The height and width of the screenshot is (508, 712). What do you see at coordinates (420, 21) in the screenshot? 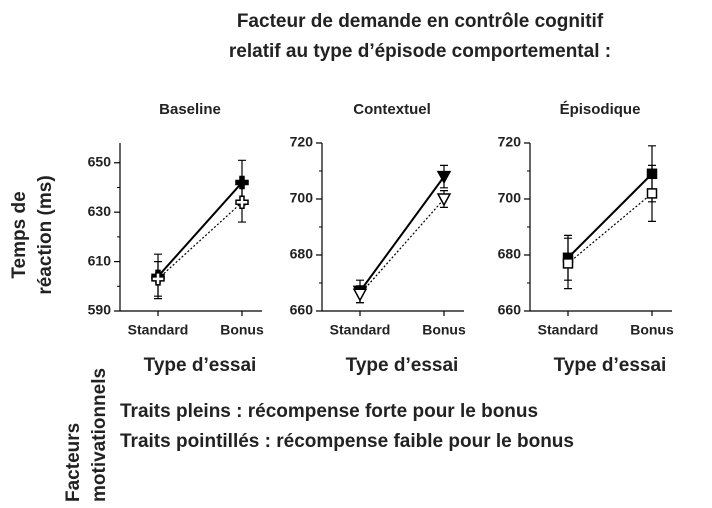
I see `title-line: Facteur de demande en contrôle cognitif` at bounding box center [420, 21].